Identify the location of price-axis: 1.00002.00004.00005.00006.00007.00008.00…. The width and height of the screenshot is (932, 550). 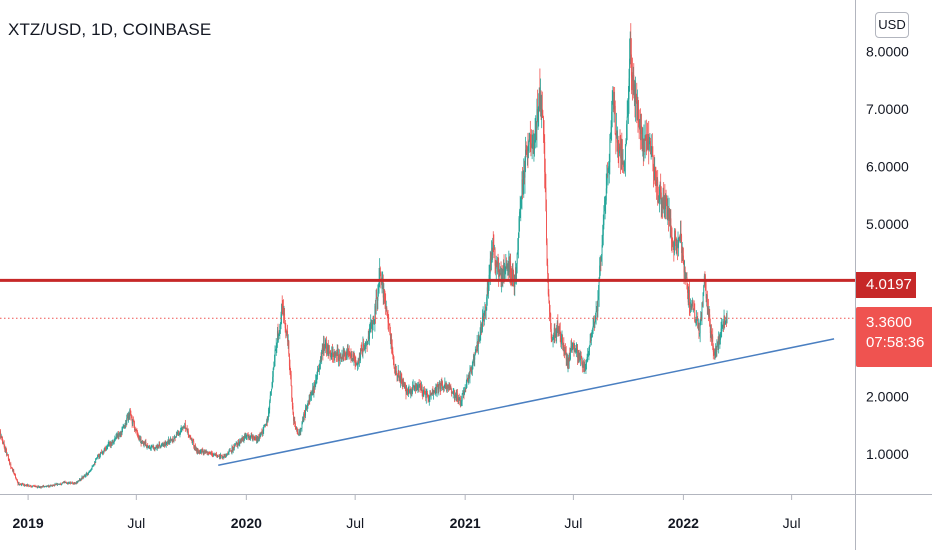
(887, 253).